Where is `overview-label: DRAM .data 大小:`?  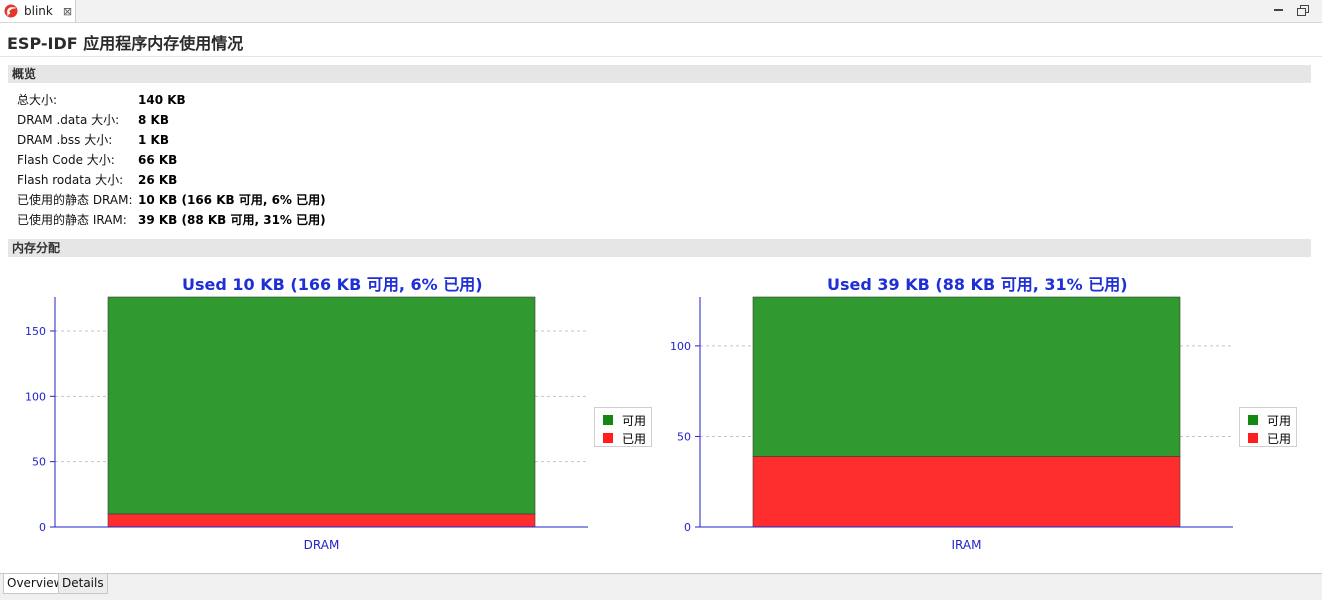 overview-label: DRAM .data 大小: is located at coordinates (68, 120).